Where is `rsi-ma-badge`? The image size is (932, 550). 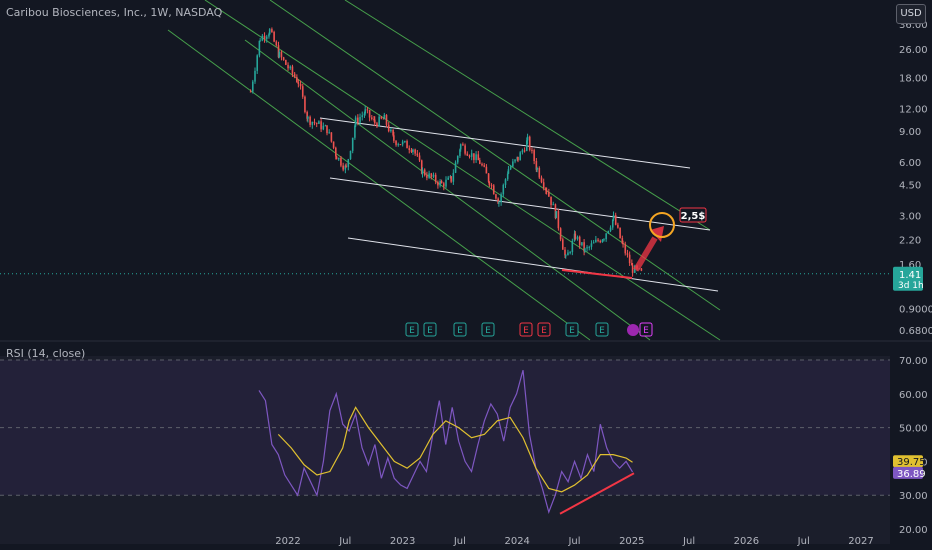
rsi-ma-badge is located at coordinates (908, 461).